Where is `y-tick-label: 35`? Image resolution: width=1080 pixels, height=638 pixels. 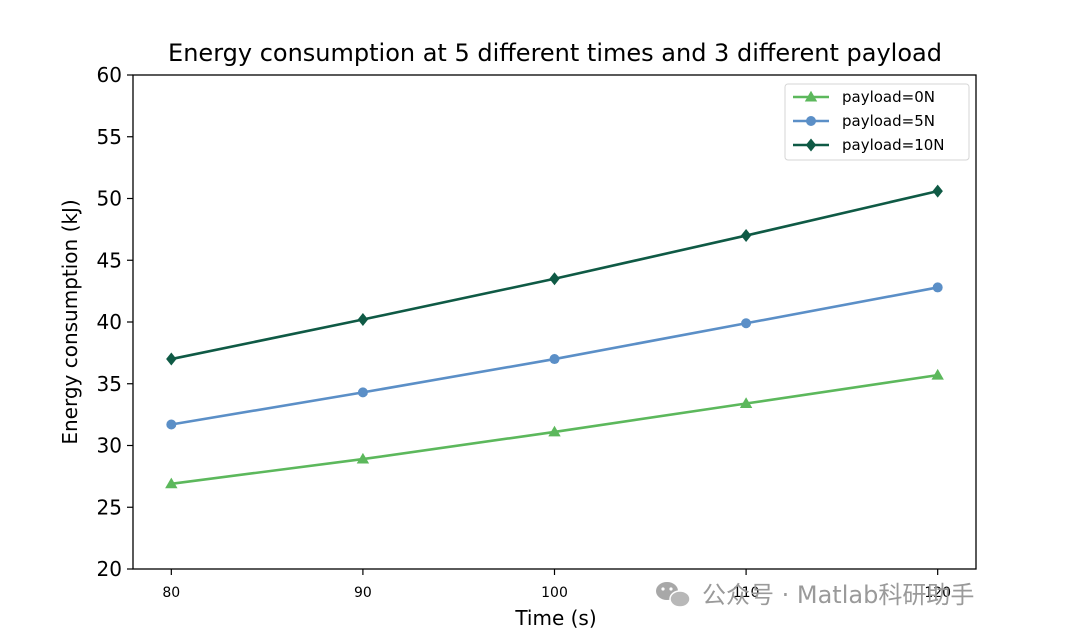 y-tick-label: 35 is located at coordinates (109, 384).